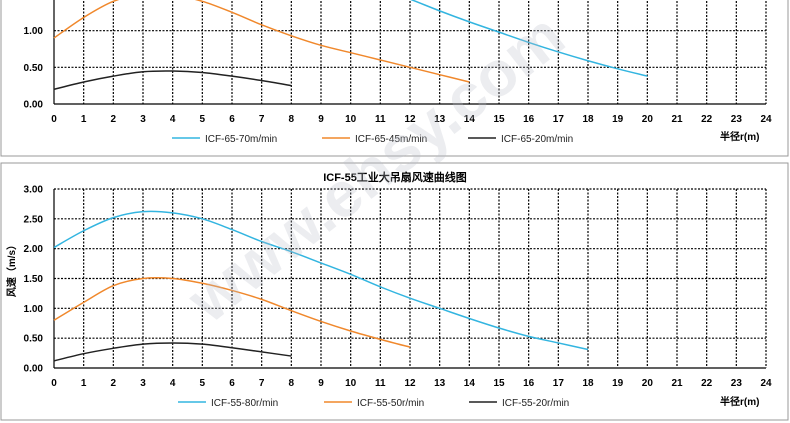 The image size is (790, 423). What do you see at coordinates (766, 119) in the screenshot?
I see `c1-x-tick-label: 24` at bounding box center [766, 119].